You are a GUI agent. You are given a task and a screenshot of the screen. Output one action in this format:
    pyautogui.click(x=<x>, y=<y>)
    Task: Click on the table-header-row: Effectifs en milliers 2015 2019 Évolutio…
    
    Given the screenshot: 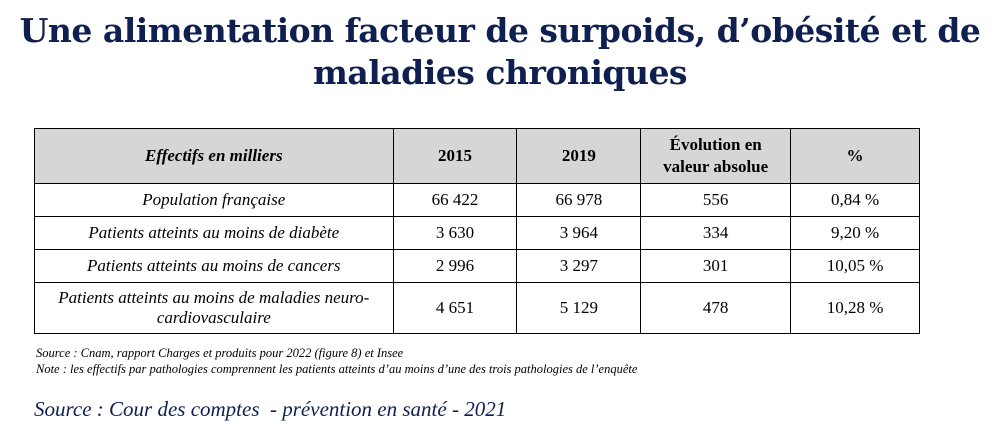 What is the action you would take?
    pyautogui.click(x=477, y=156)
    